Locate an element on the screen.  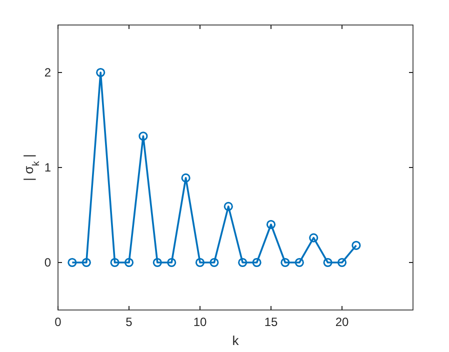
x-tick-label: 15 is located at coordinates (271, 322).